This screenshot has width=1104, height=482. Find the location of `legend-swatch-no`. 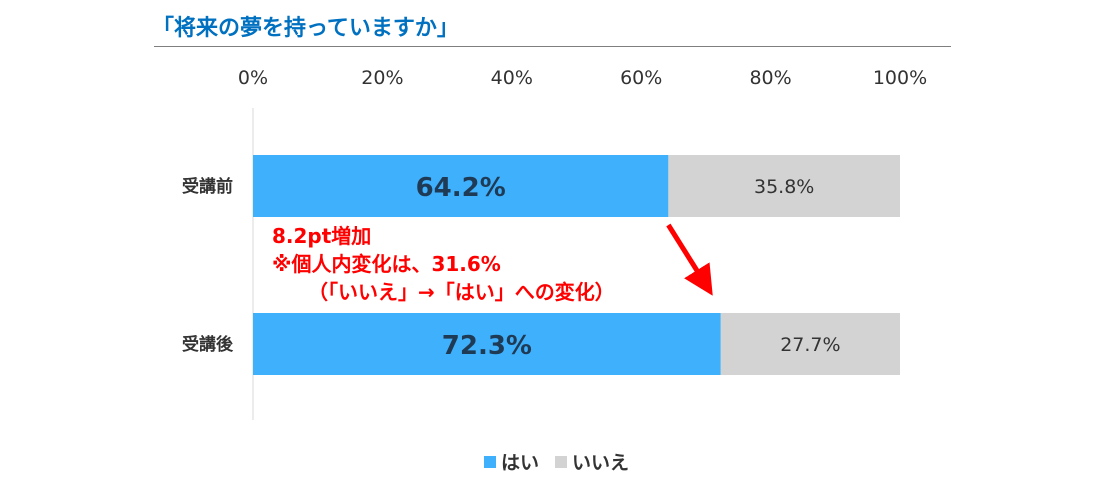

legend-swatch-no is located at coordinates (561, 461).